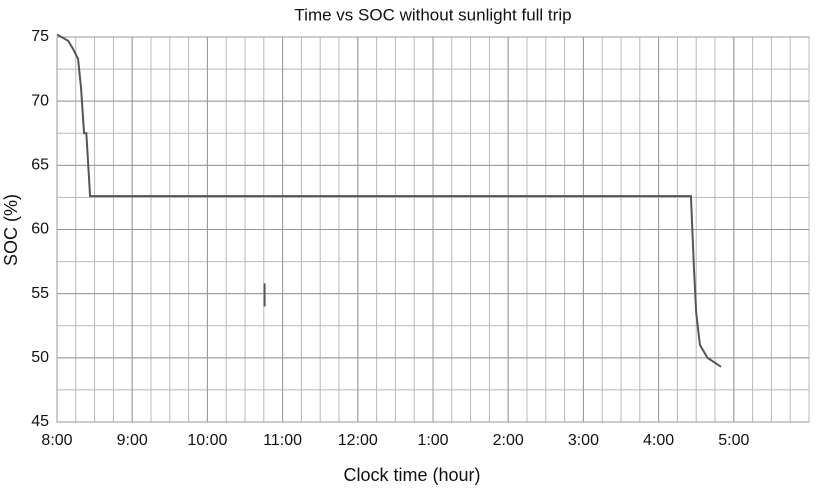  I want to click on y-tick-label: 65, so click(40, 165).